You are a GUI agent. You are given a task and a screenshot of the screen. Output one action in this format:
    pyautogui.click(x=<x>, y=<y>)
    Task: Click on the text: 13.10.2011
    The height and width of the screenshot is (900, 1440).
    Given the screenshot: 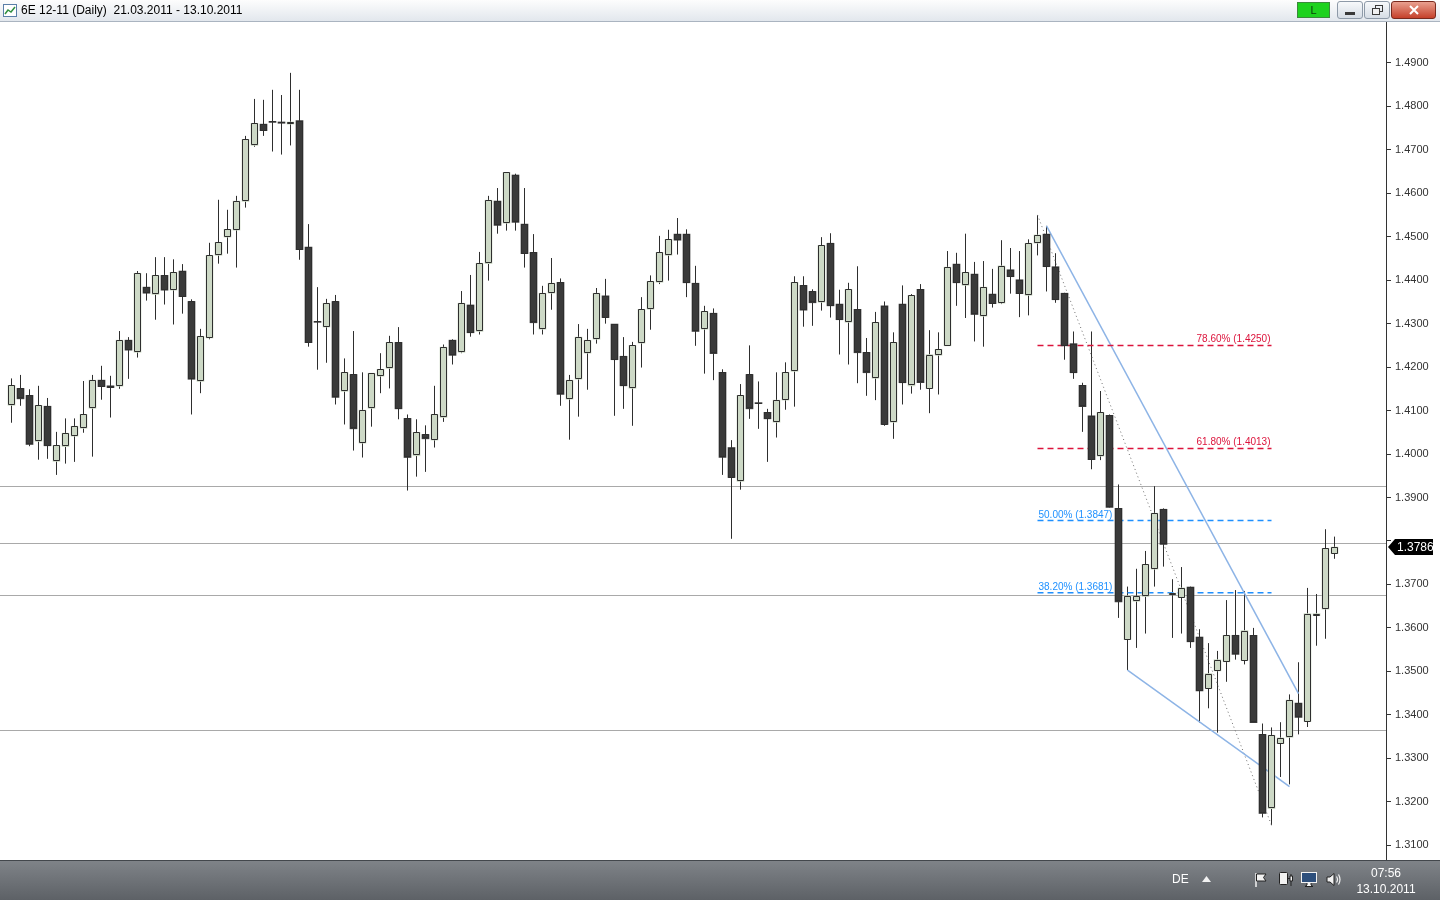 What is the action you would take?
    pyautogui.click(x=1386, y=889)
    